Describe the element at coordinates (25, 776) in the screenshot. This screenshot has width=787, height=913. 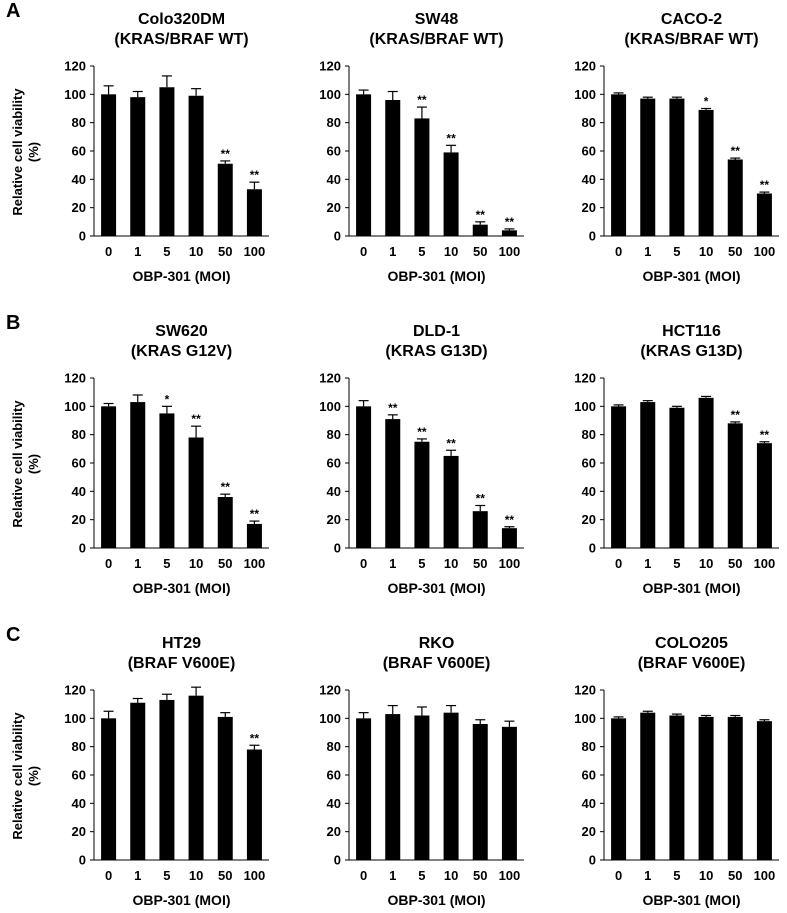
I see `y-axis-label-row-c: Relative cell viability (%)` at that location.